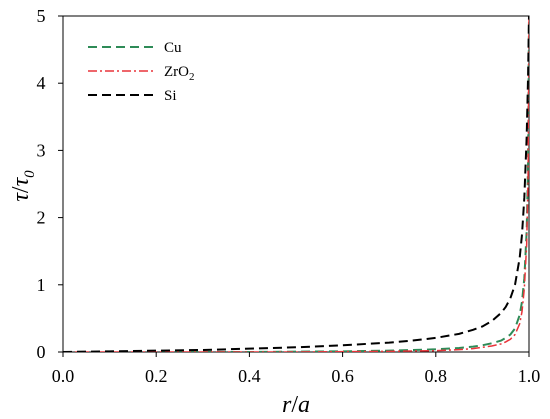 The height and width of the screenshot is (419, 550). I want to click on x-axis-label: r/a, so click(296, 405).